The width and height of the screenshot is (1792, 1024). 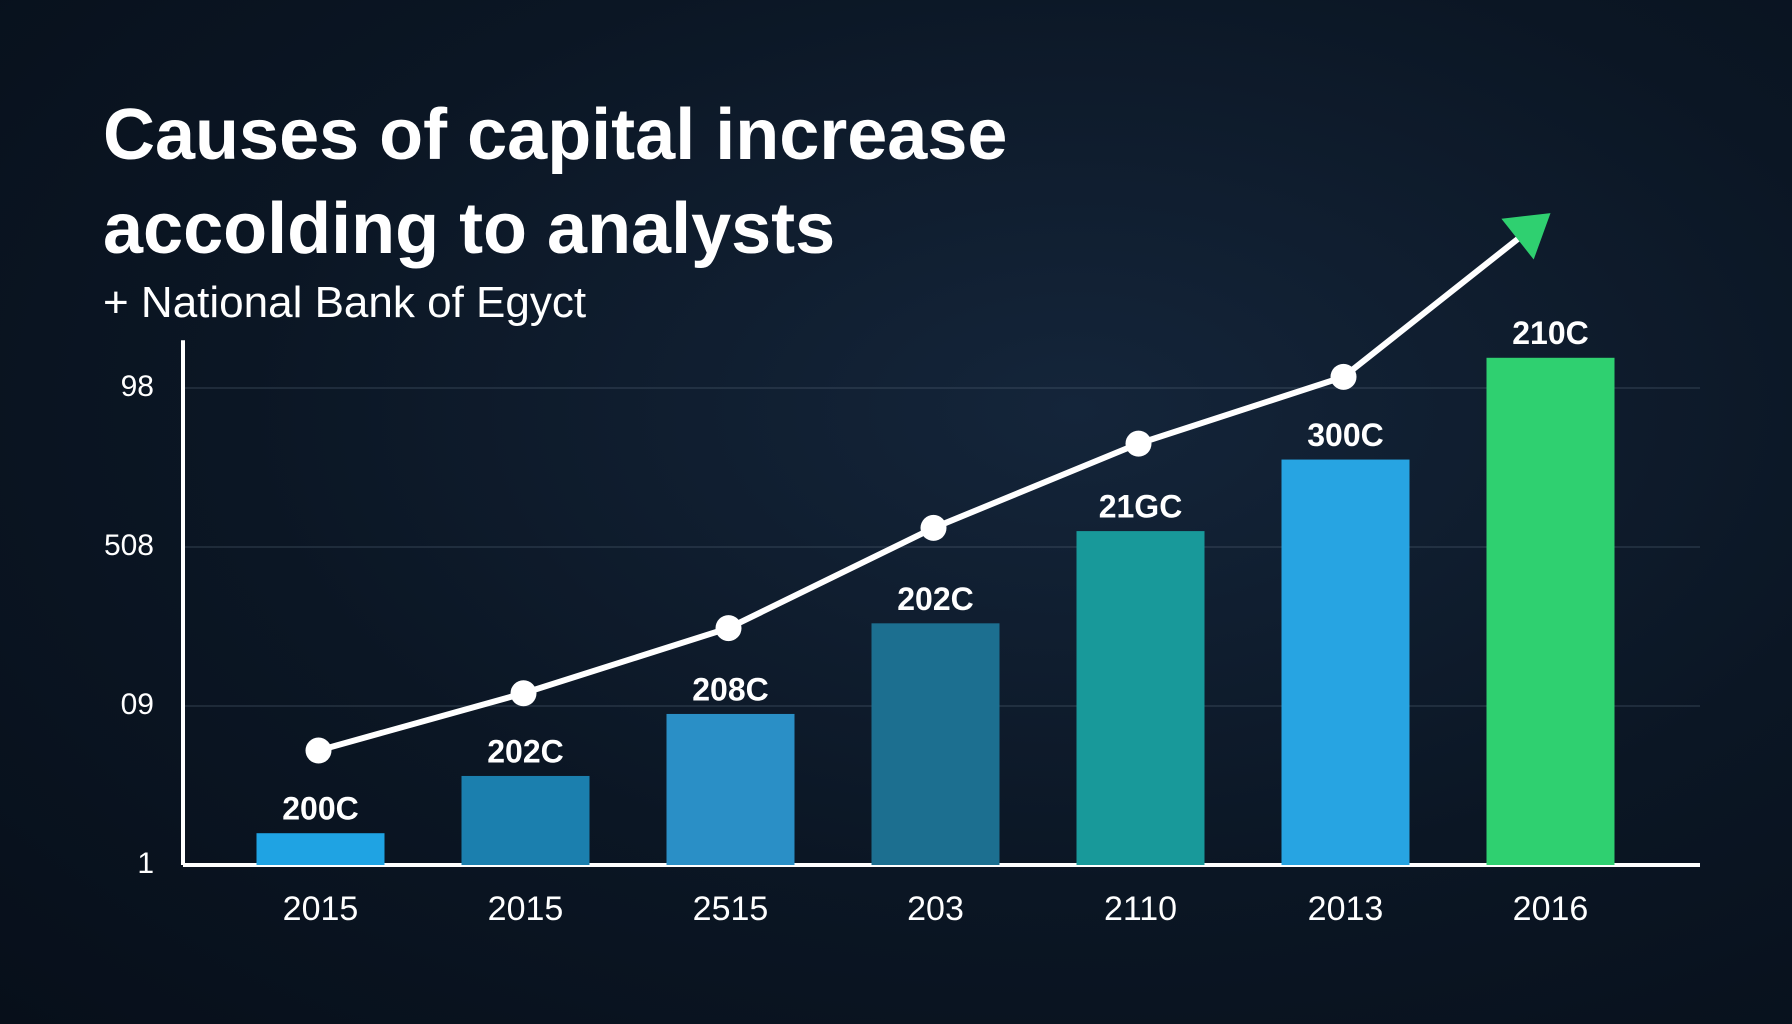 What do you see at coordinates (1526, 236) in the screenshot?
I see `trend-arrow` at bounding box center [1526, 236].